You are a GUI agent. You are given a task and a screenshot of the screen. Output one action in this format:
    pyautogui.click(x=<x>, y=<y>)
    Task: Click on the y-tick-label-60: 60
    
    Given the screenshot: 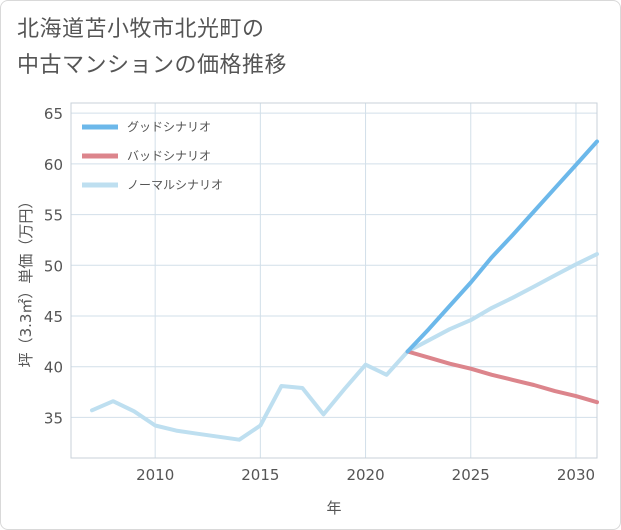 What is the action you would take?
    pyautogui.click(x=53, y=165)
    